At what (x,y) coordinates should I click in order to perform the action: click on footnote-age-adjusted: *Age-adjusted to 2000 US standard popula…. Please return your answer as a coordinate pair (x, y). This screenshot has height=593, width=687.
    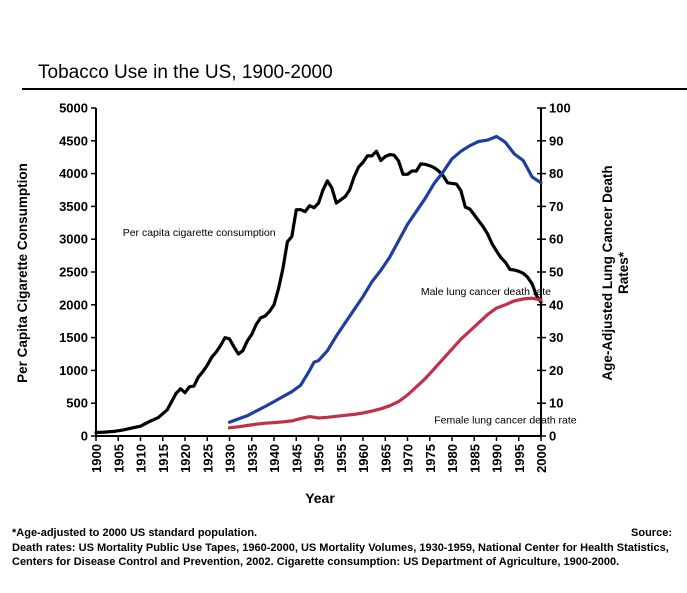
    Looking at the image, I should click on (135, 533).